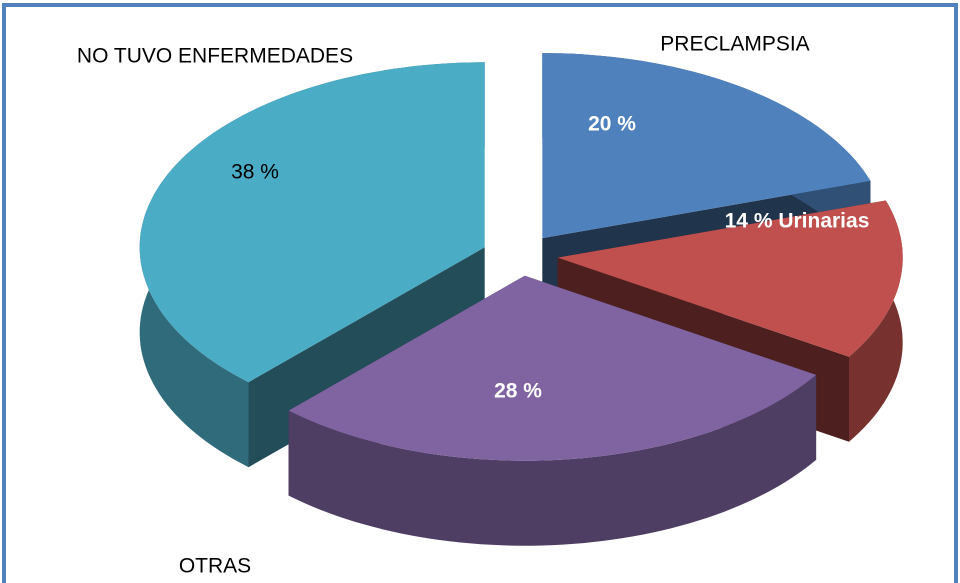  Describe the element at coordinates (612, 124) in the screenshot. I see `data-label: 20 %` at that location.